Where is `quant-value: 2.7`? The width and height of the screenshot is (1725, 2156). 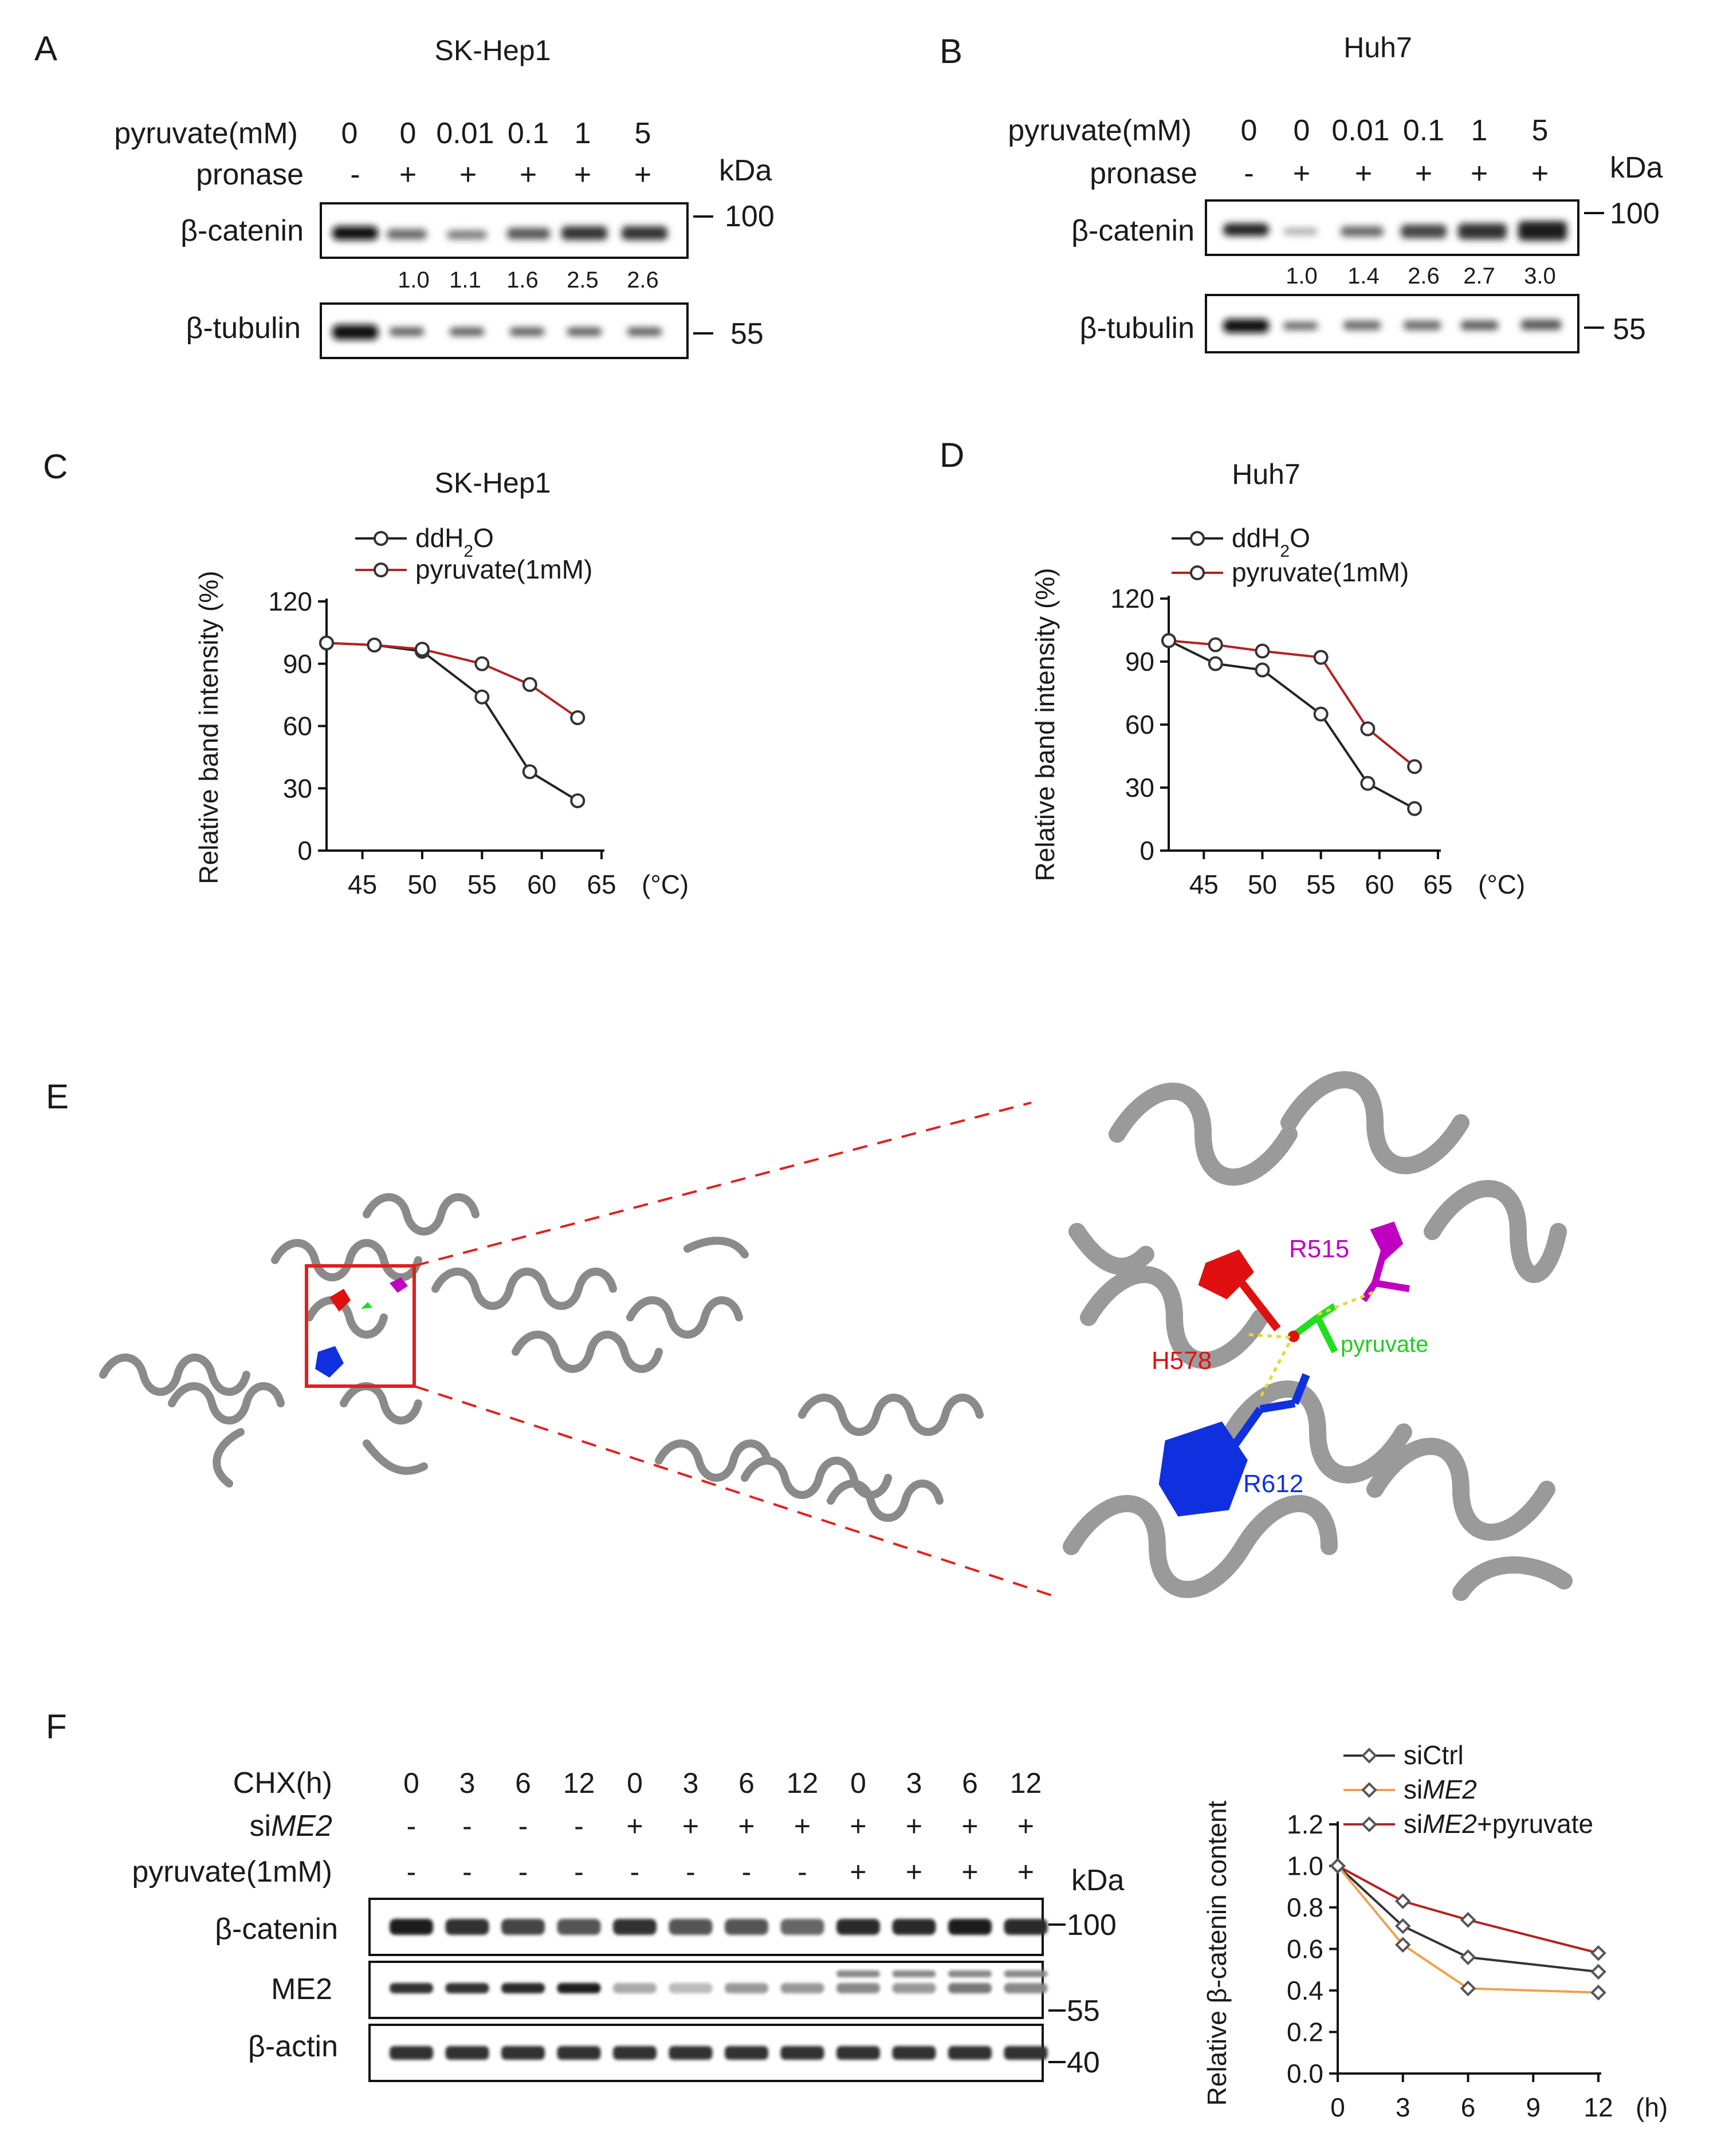
quant-value: 2.7 is located at coordinates (1479, 276).